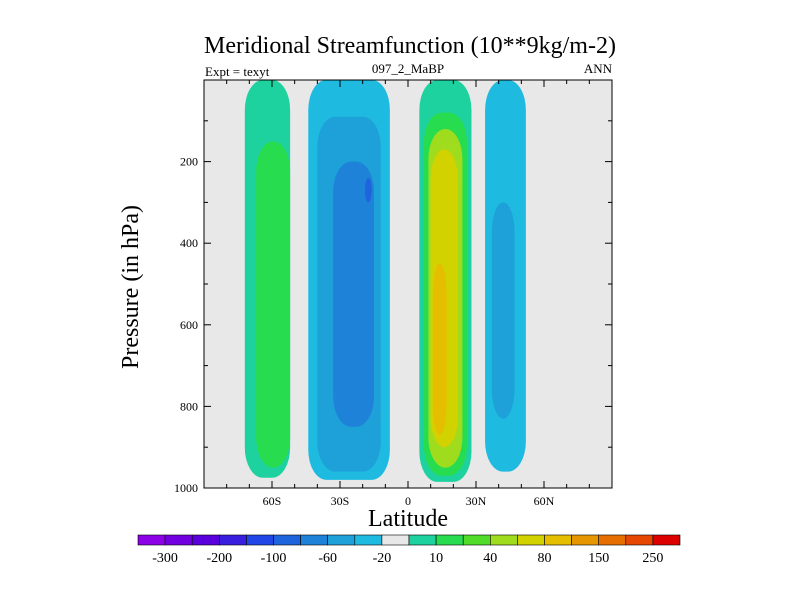  Describe the element at coordinates (545, 558) in the screenshot. I see `colorbar-label: 80` at that location.